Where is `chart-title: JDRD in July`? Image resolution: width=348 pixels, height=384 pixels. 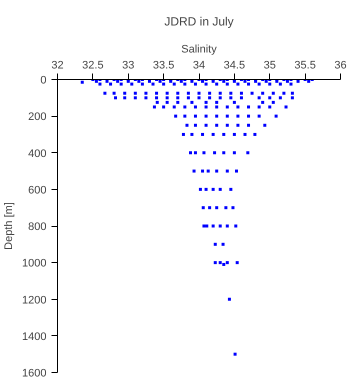
chart-title: JDRD in July is located at coordinates (199, 21).